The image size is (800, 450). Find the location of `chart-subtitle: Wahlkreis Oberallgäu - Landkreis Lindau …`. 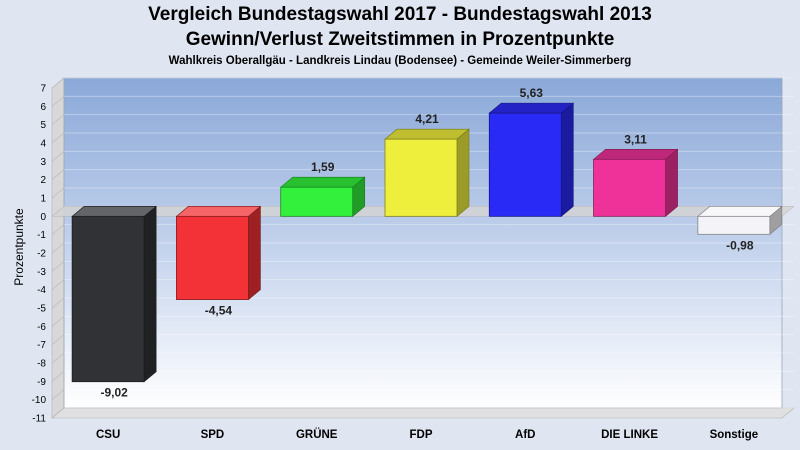

chart-subtitle: Wahlkreis Oberallgäu - Landkreis Lindau … is located at coordinates (400, 61).